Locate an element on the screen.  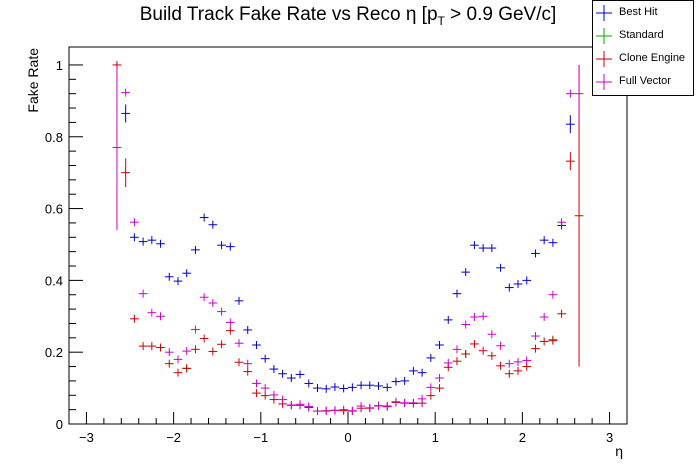
x-tick-label: 1 is located at coordinates (435, 437).